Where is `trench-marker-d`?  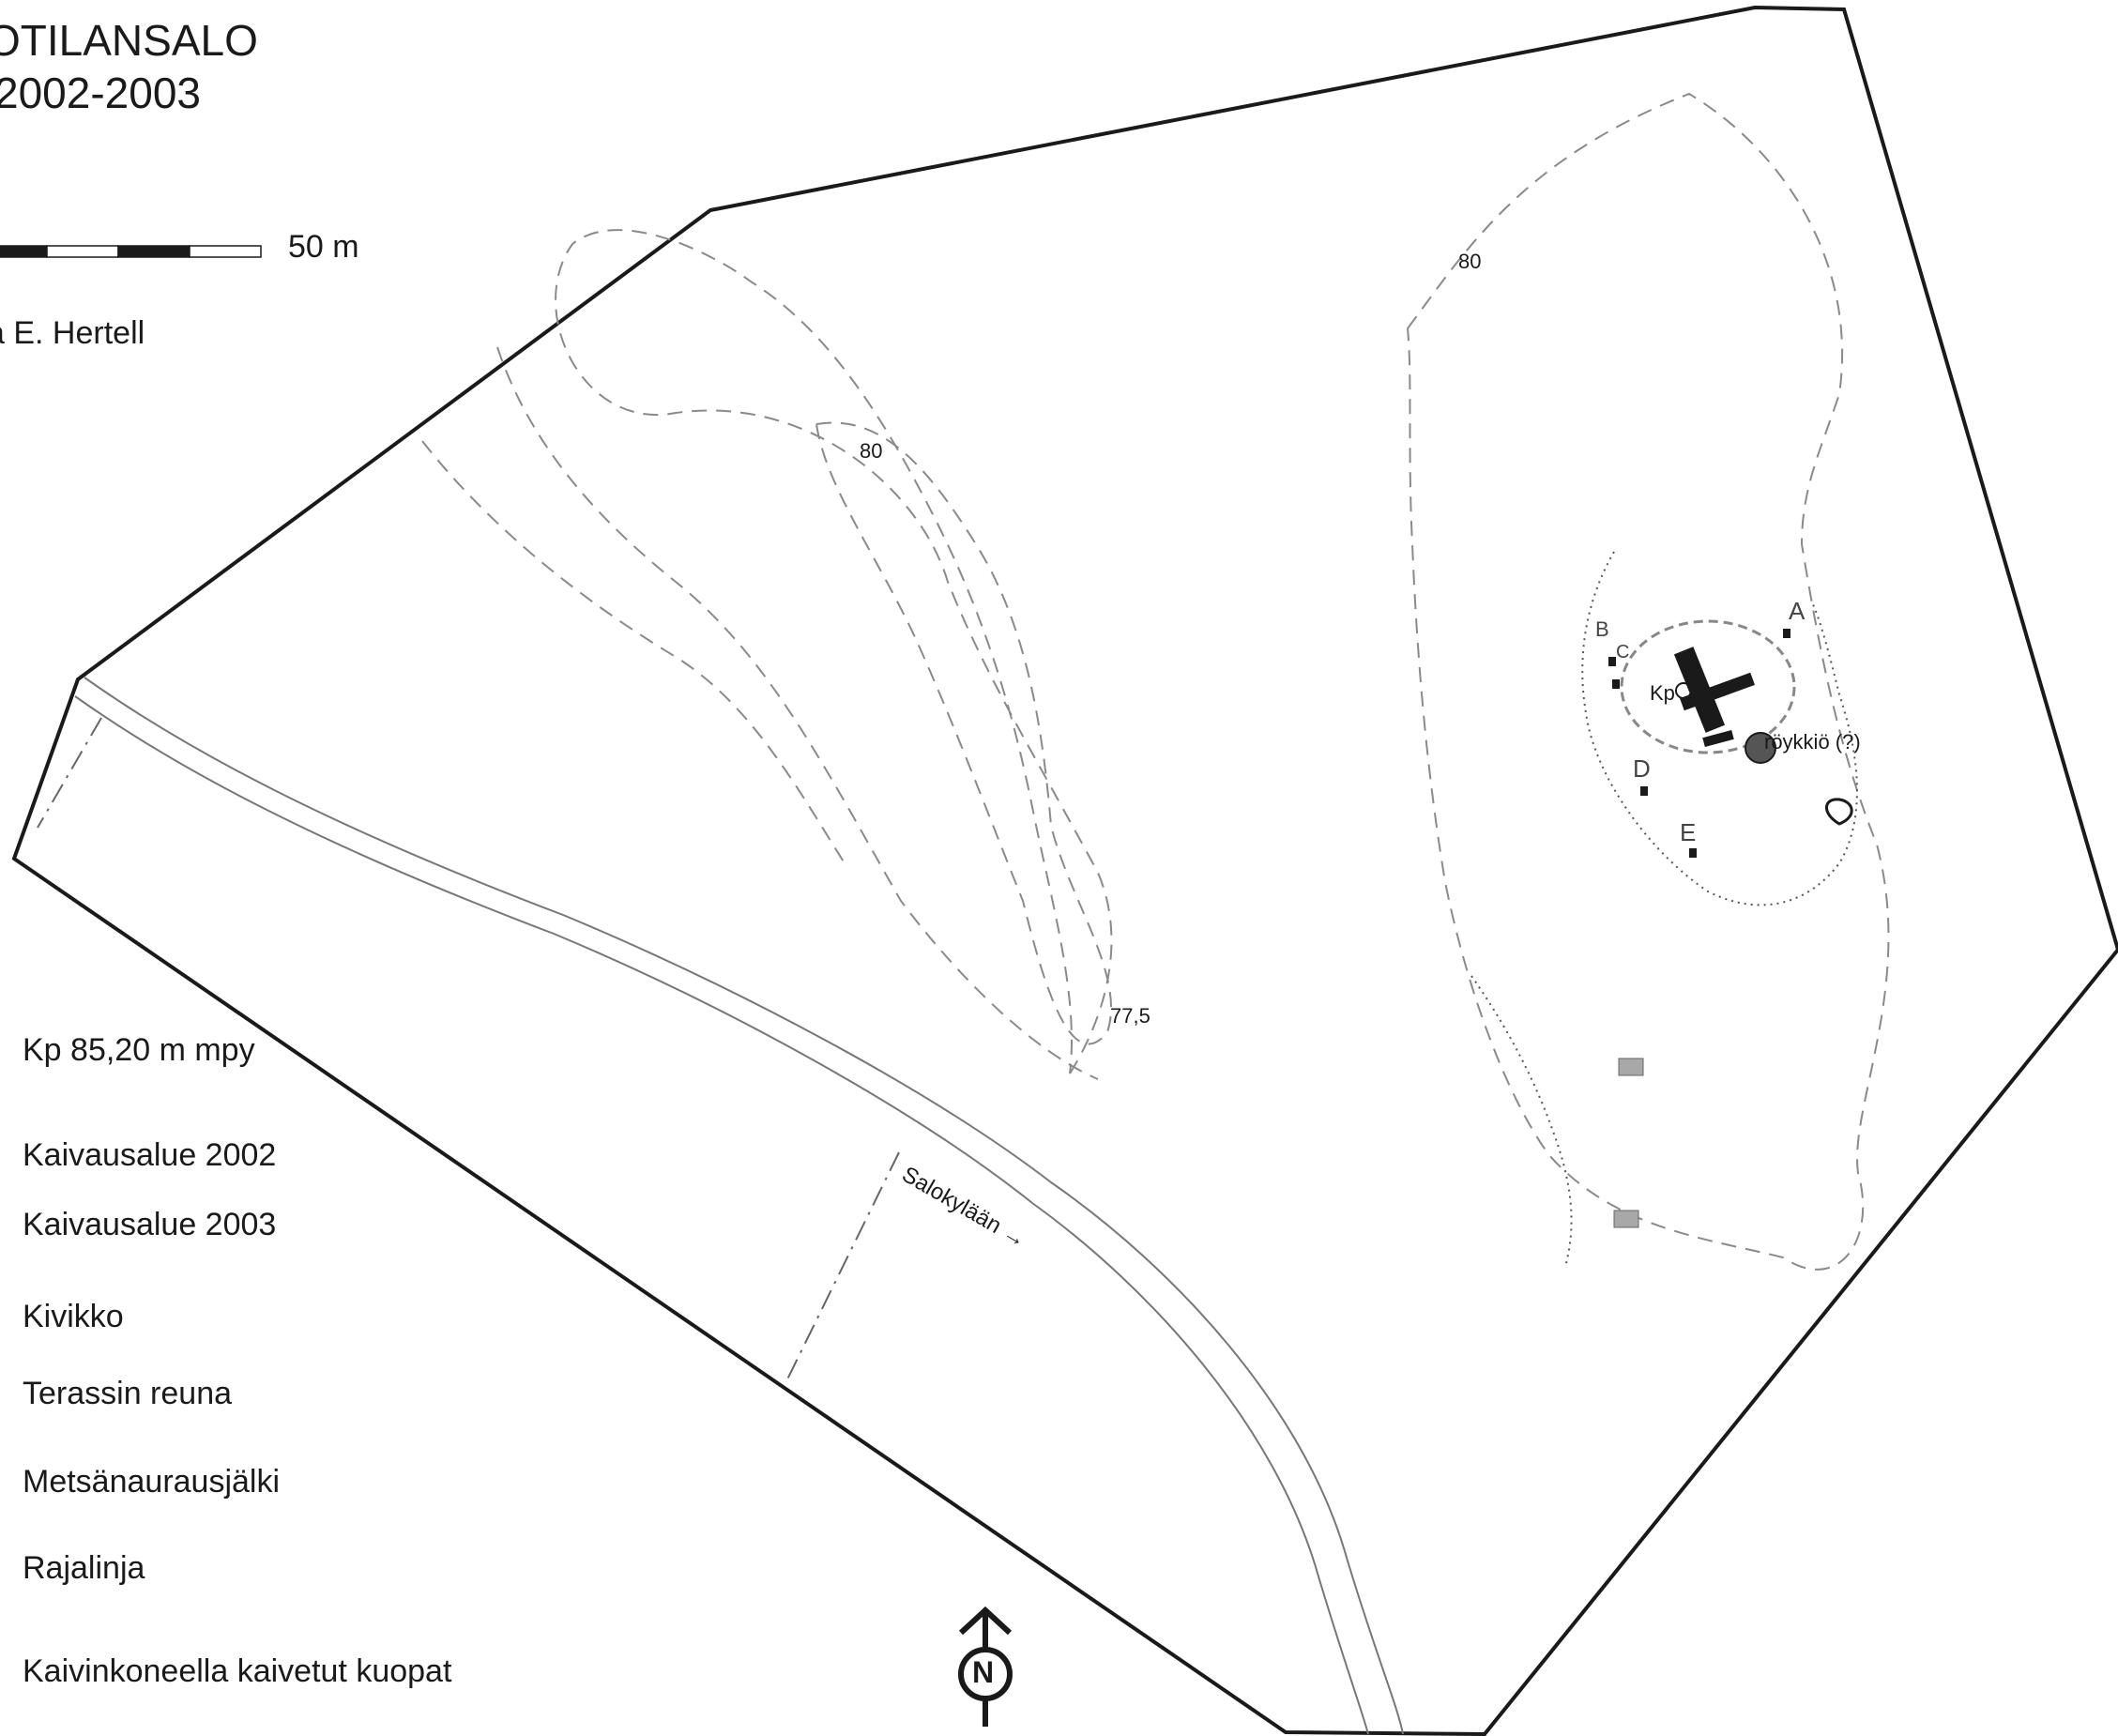 trench-marker-d is located at coordinates (1644, 791).